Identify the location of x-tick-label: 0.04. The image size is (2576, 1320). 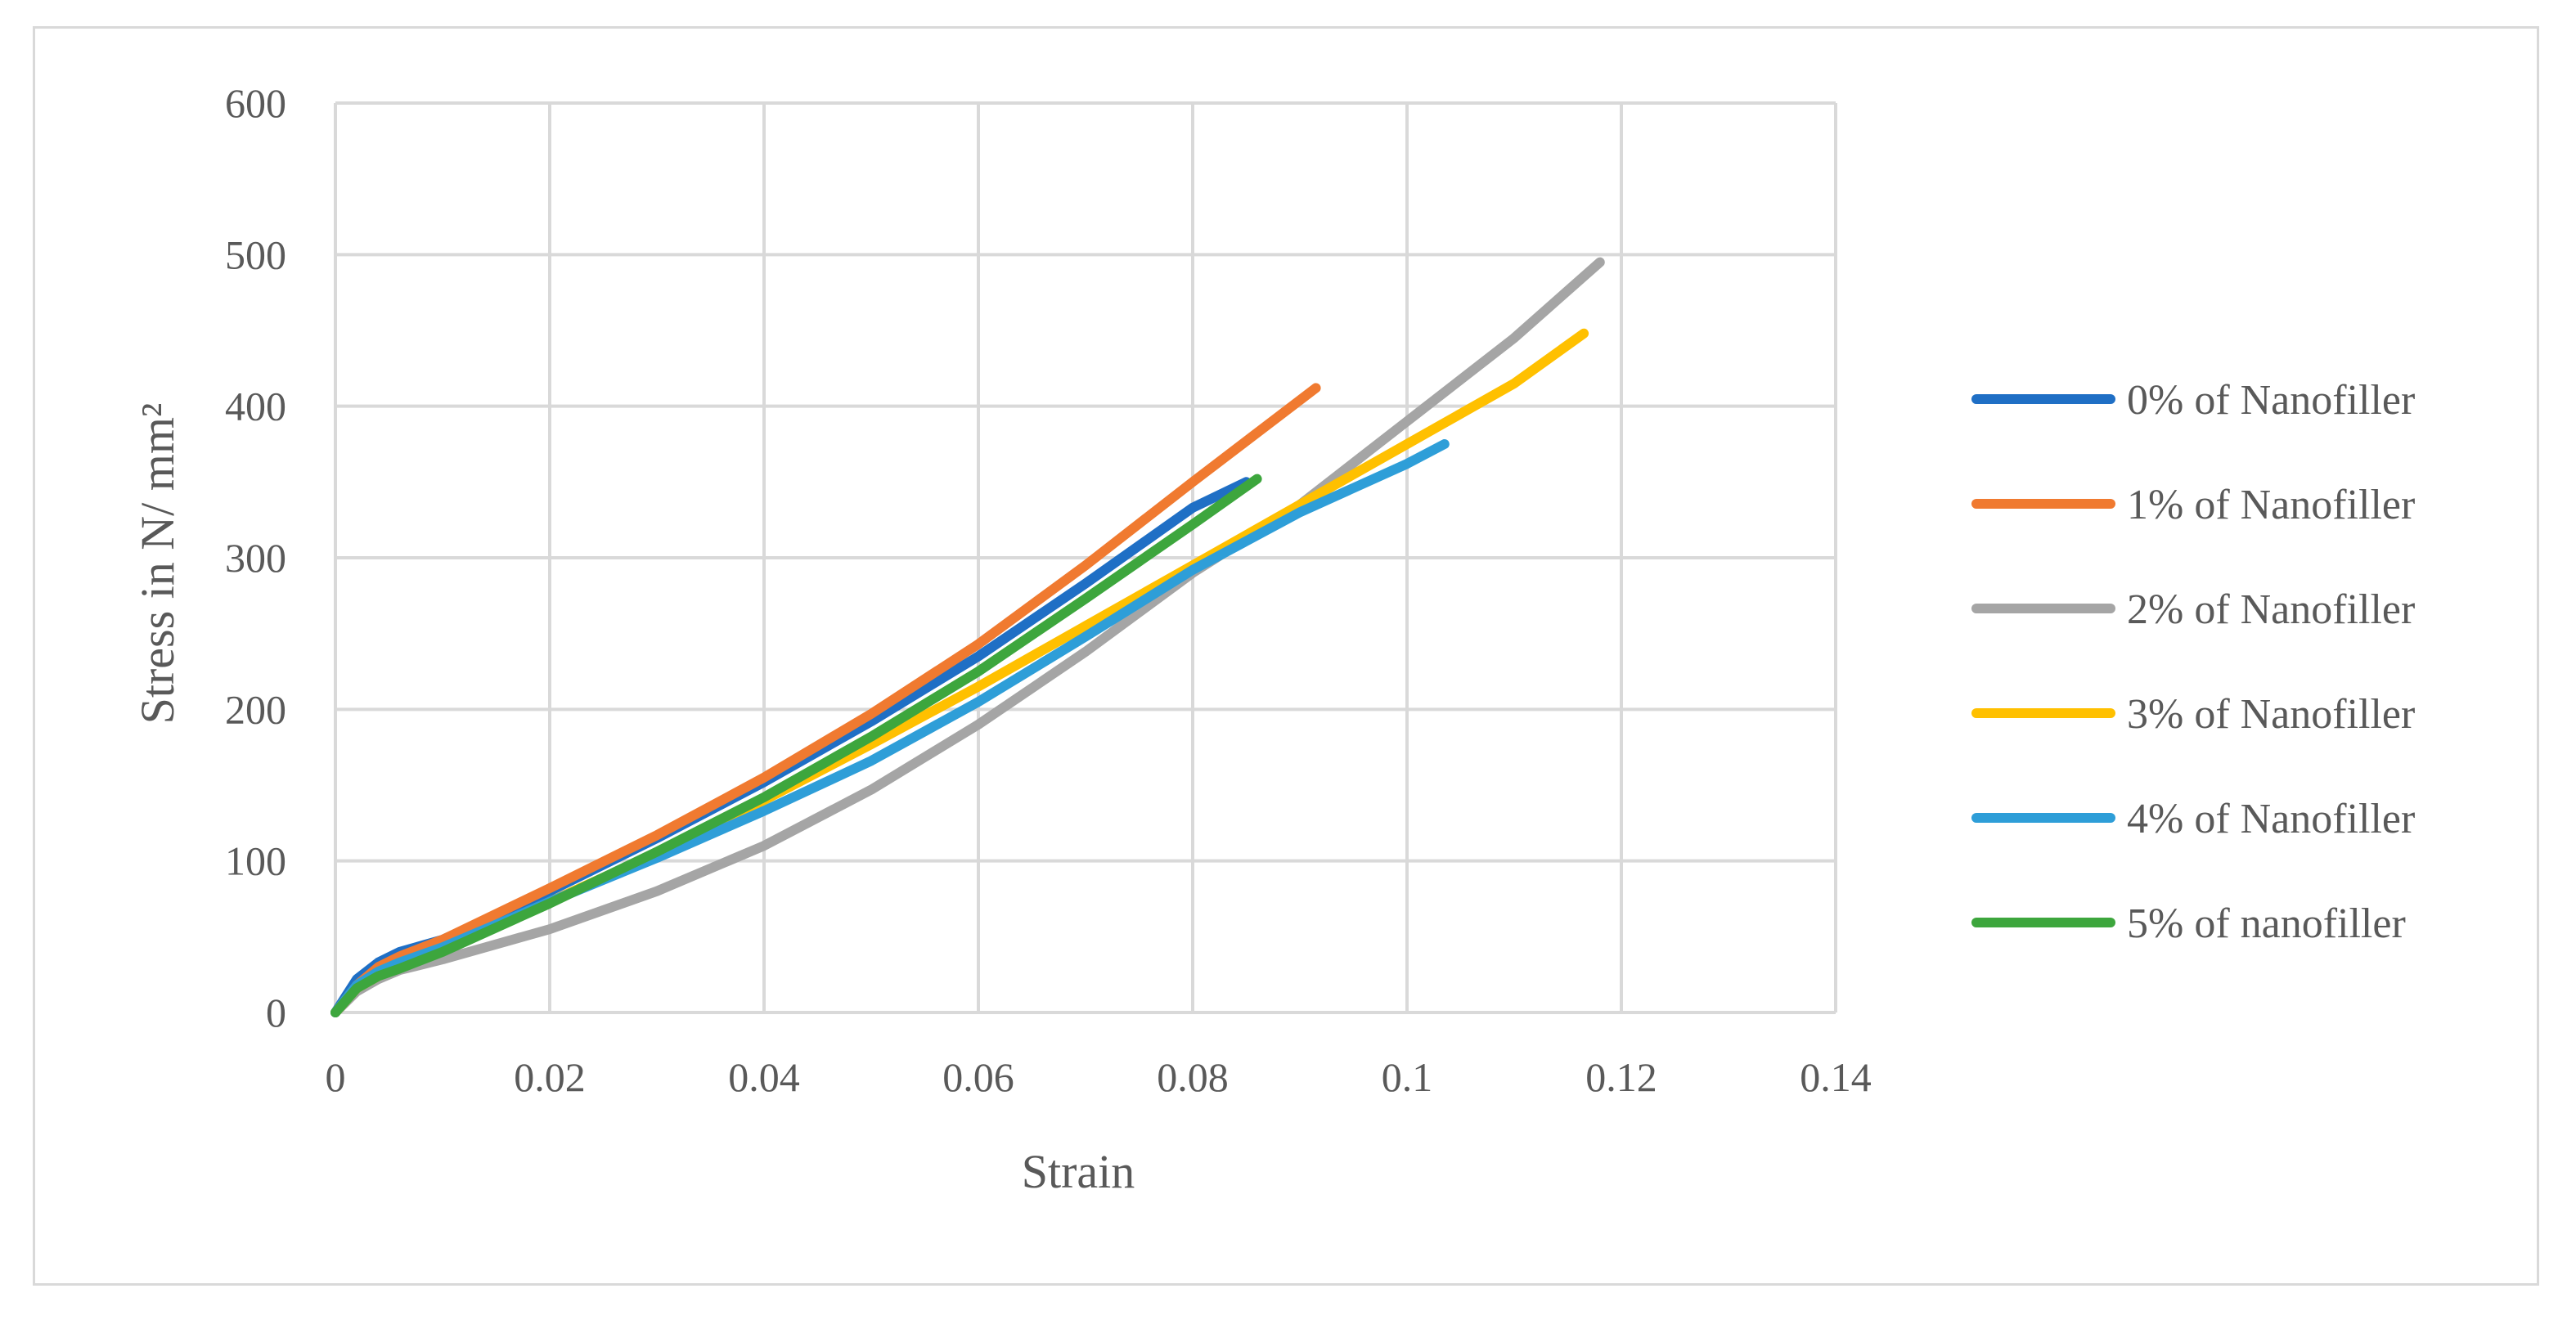
(764, 1077).